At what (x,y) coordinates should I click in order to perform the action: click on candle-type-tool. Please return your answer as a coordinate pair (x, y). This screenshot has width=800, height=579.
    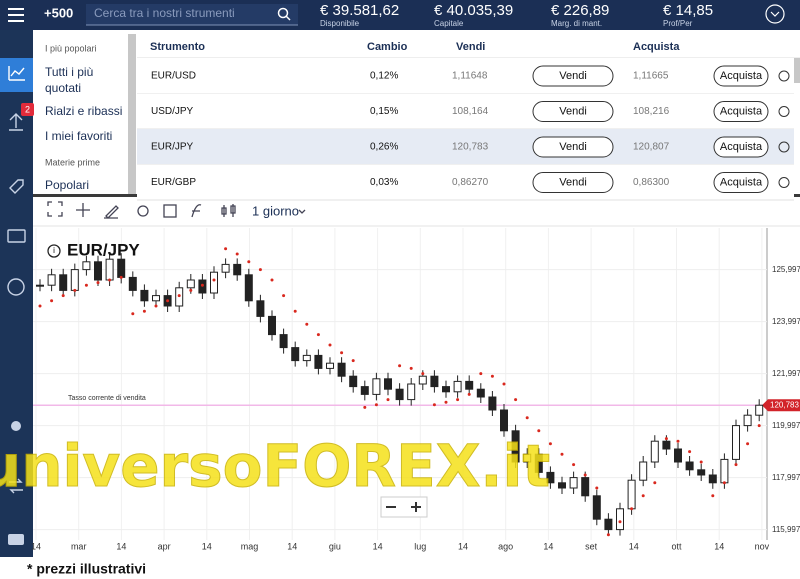
    Looking at the image, I should click on (228, 210).